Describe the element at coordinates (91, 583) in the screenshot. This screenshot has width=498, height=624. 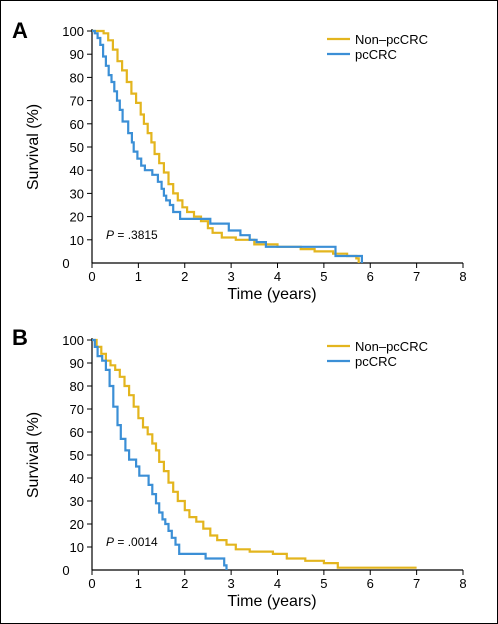
I see `panel-b-x-tick-label: 0` at that location.